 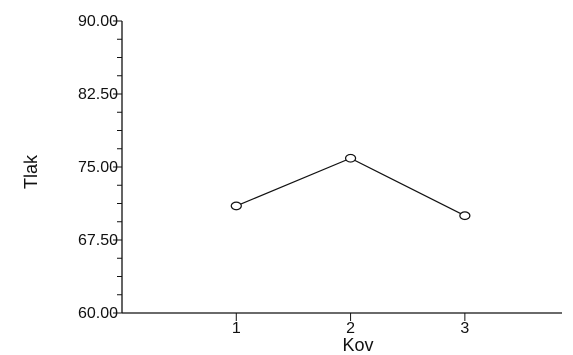 What do you see at coordinates (350, 317) in the screenshot?
I see `x-ticks` at bounding box center [350, 317].